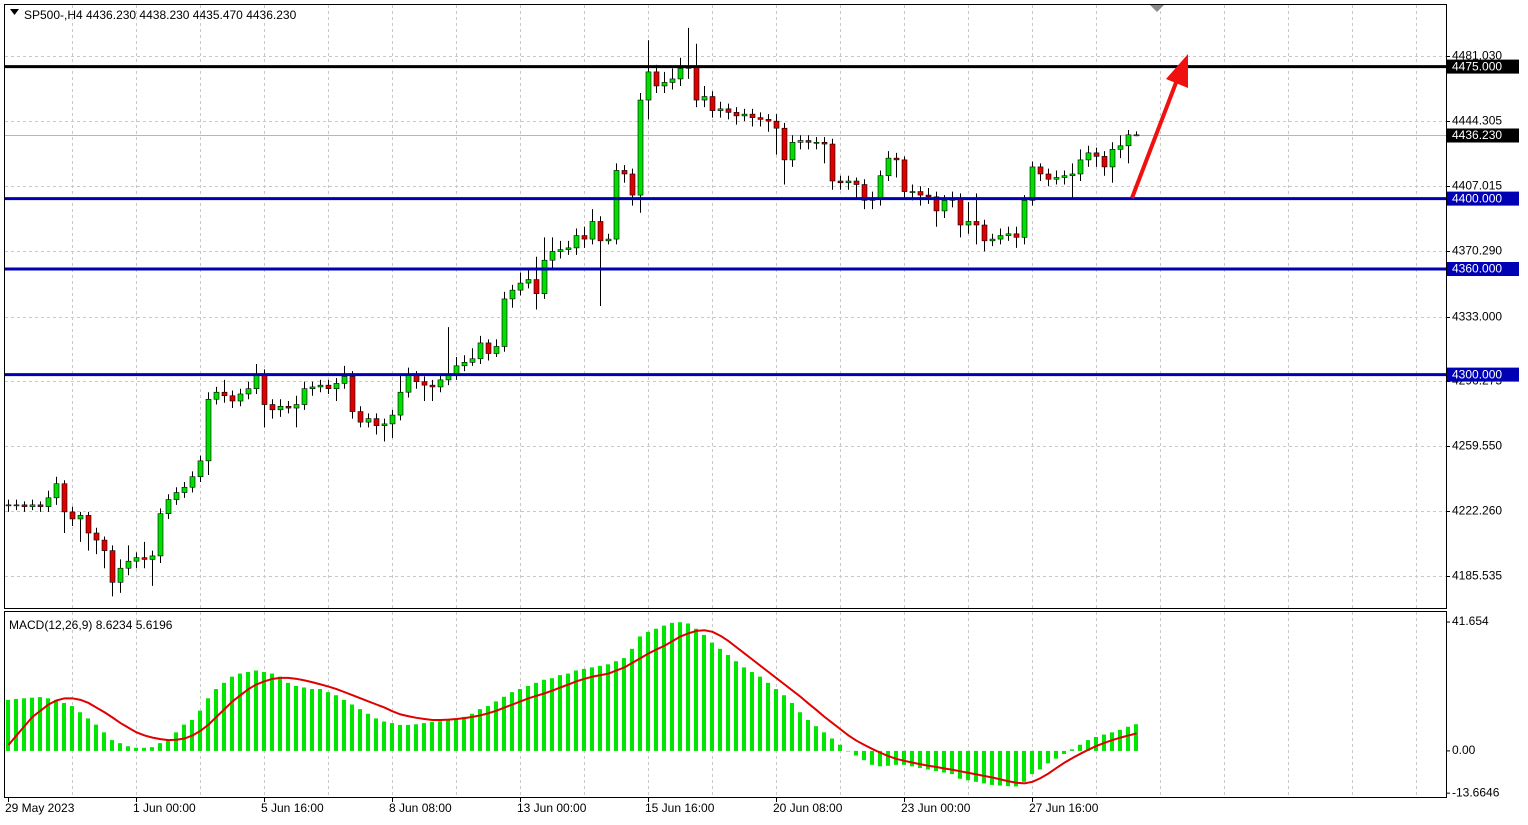 The width and height of the screenshot is (1528, 825). Describe the element at coordinates (552, 808) in the screenshot. I see `x-tick-label: 13 Jun 00:00` at that location.